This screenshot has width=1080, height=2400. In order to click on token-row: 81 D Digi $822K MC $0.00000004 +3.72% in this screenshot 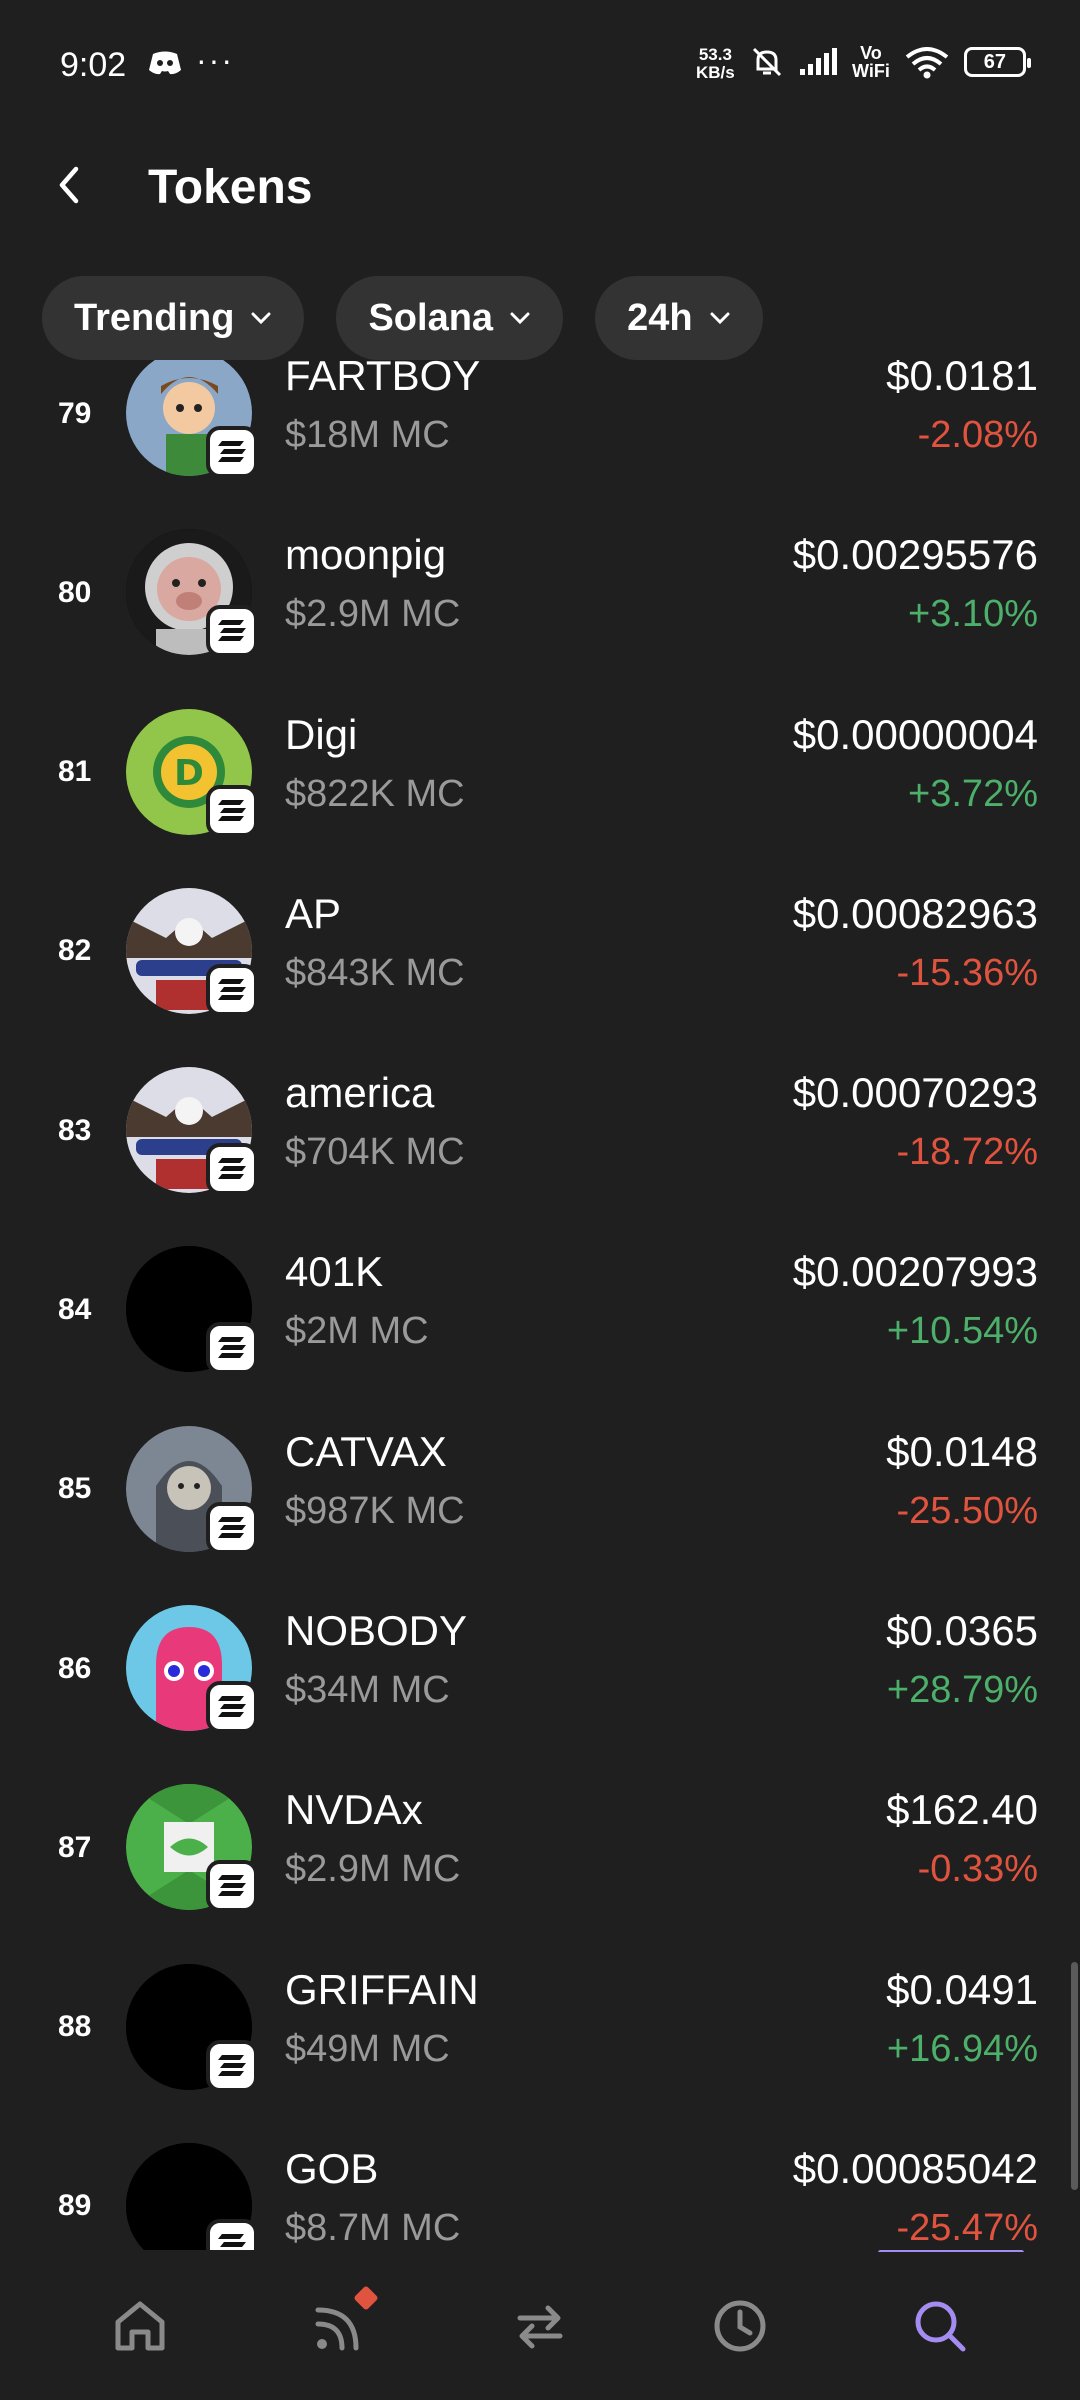, I will do `click(540, 772)`.